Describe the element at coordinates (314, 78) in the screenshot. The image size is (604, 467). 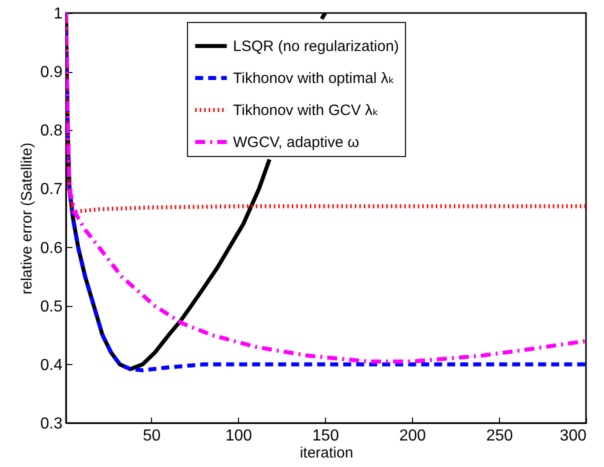
I see `legend-label: Tikhonov with optimal λₖ` at that location.